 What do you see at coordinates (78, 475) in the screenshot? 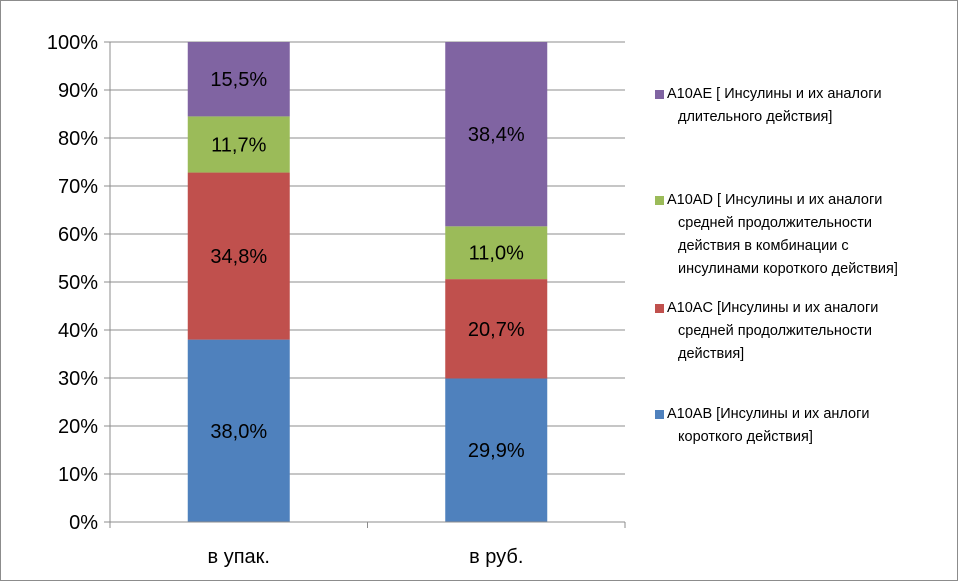
I see `y-tick-label: 10%` at bounding box center [78, 475].